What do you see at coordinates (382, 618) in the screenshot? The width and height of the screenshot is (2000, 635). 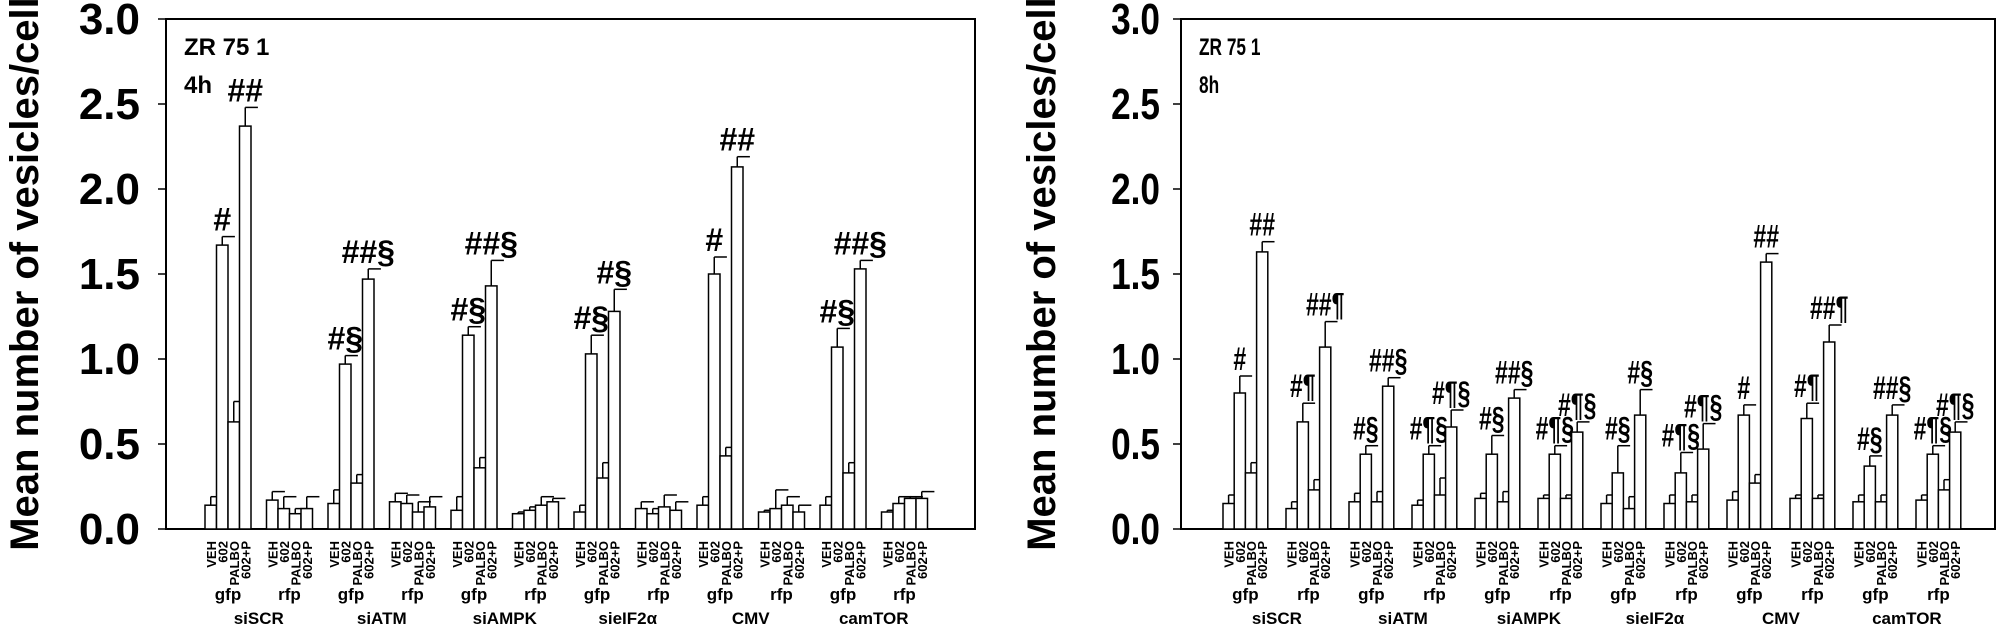 I see `group-label: siATM` at bounding box center [382, 618].